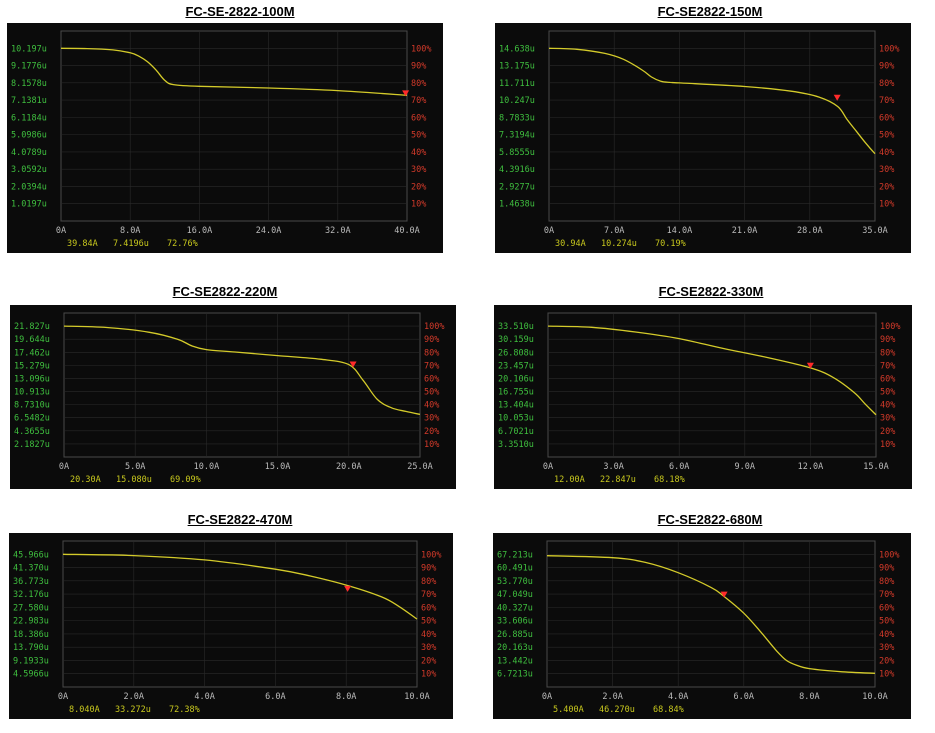 Image resolution: width=935 pixels, height=733 pixels. I want to click on readout-value: 46.270u, so click(617, 710).